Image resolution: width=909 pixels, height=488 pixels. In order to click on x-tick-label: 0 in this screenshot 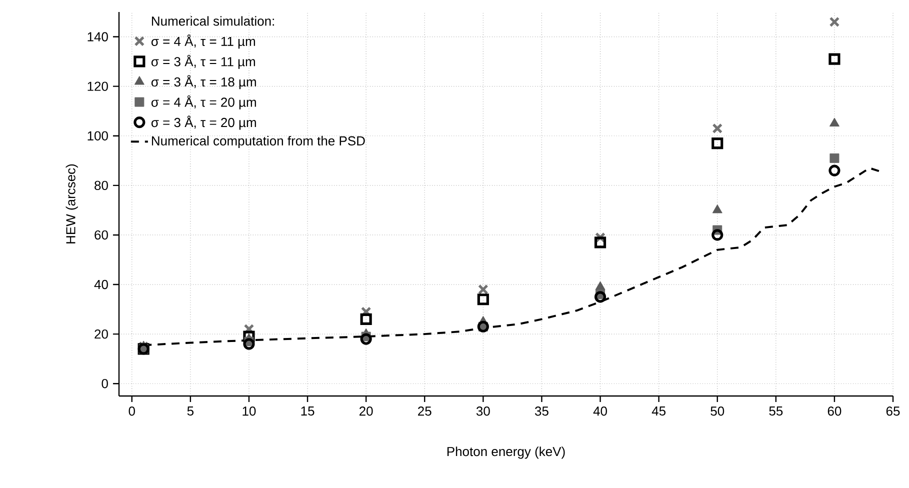, I will do `click(131, 411)`.